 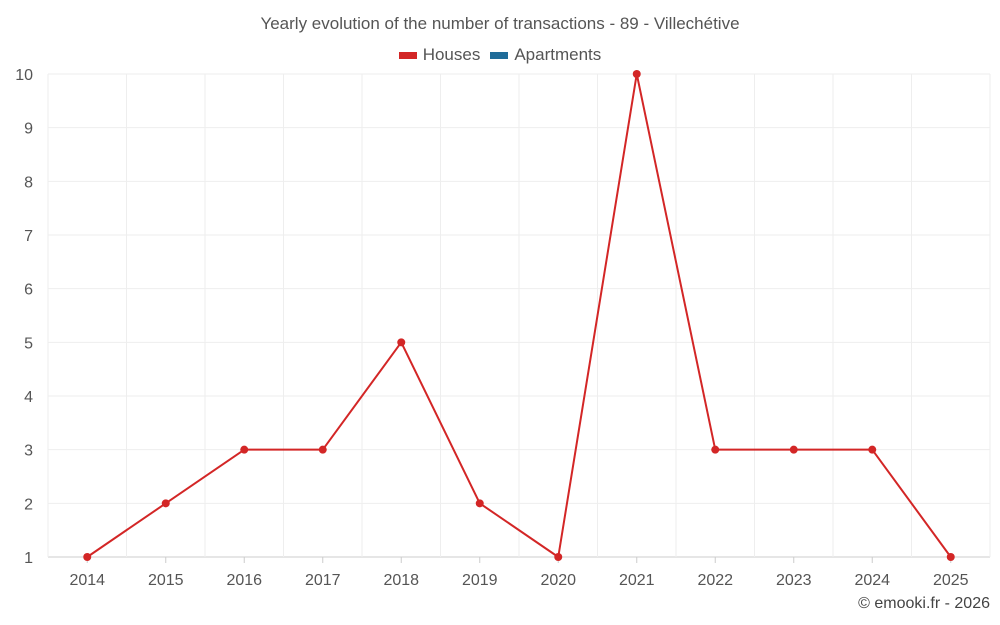 I want to click on legend-label-apartments: Apartments, so click(x=558, y=54).